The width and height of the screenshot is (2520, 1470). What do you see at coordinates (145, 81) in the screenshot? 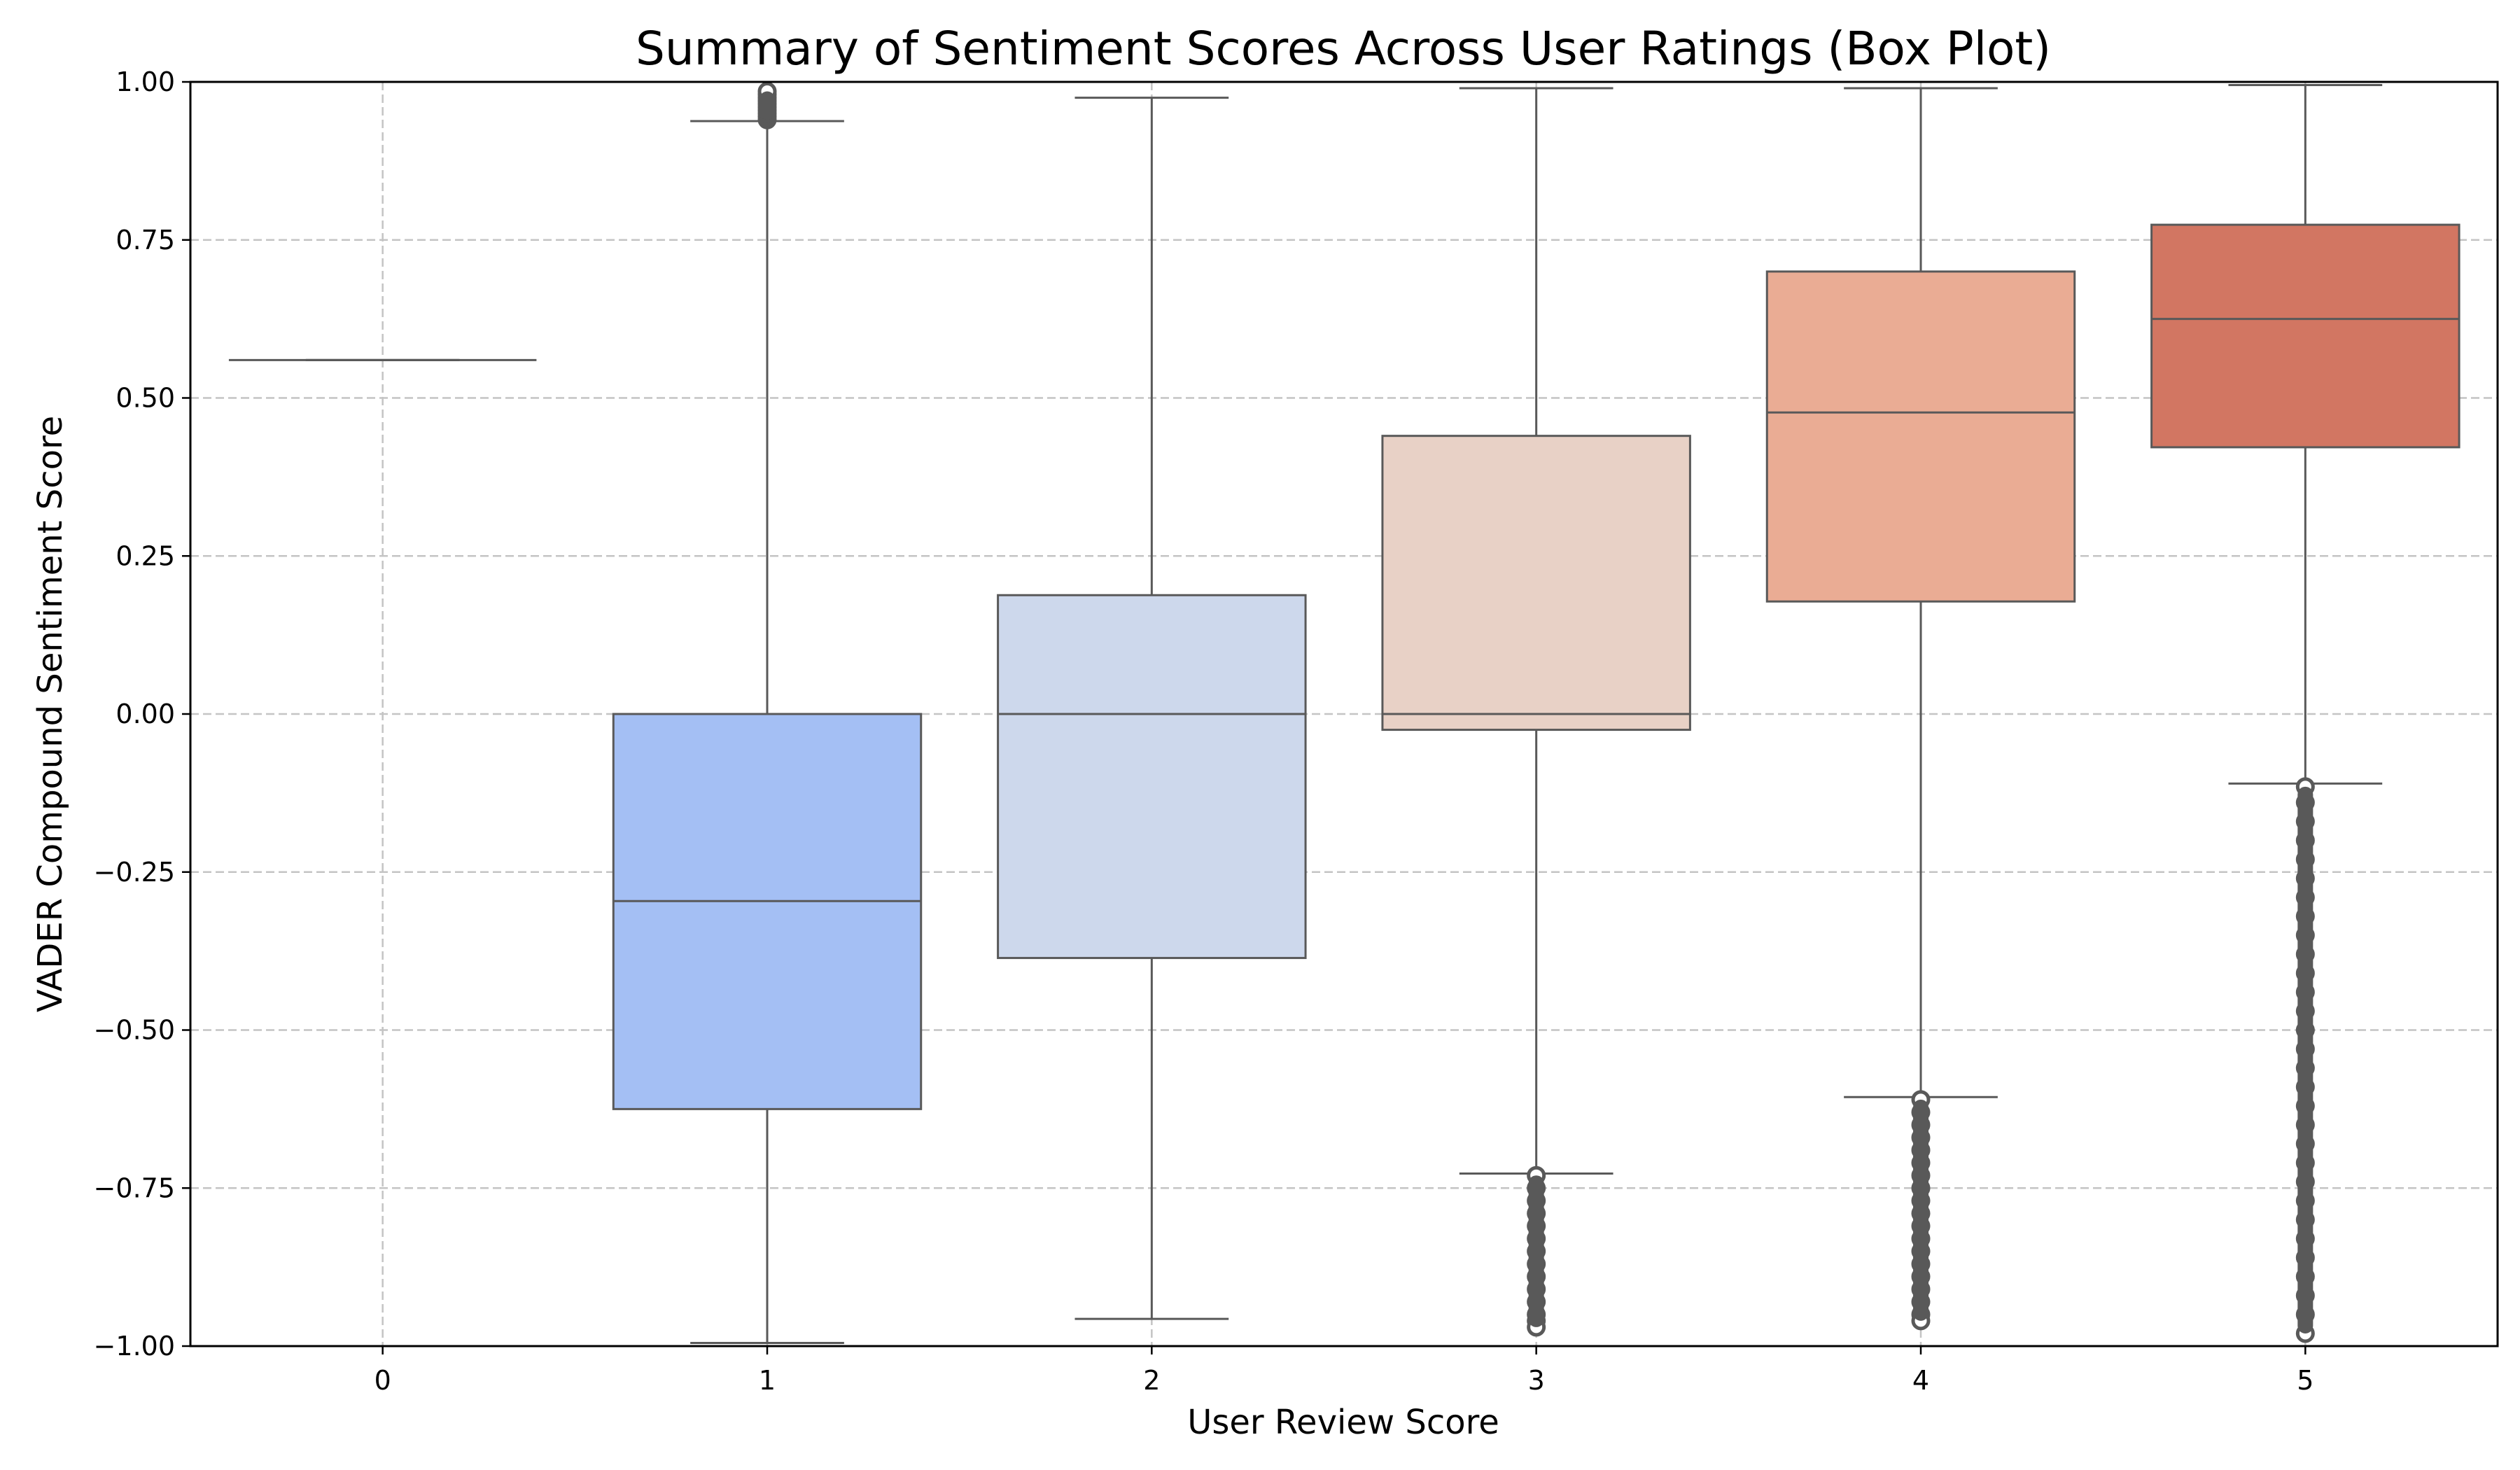
I see `y-tick-label: 1.00` at bounding box center [145, 81].